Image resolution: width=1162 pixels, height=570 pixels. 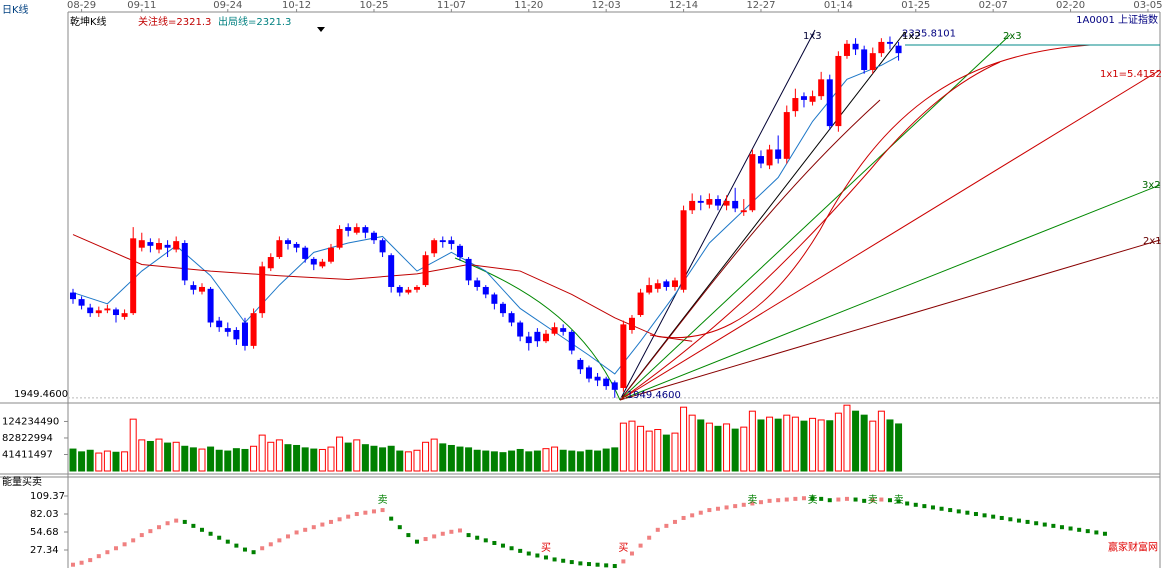 What do you see at coordinates (683, 5) in the screenshot?
I see `date-label: 12-14` at bounding box center [683, 5].